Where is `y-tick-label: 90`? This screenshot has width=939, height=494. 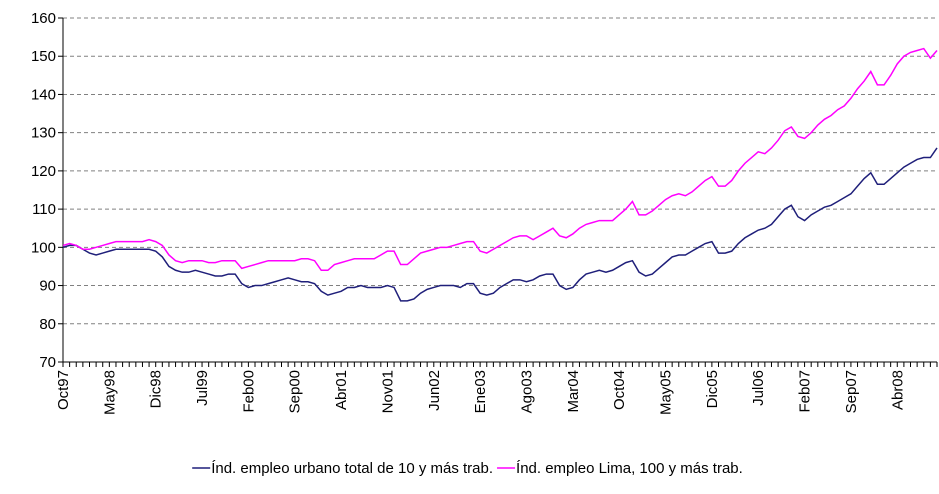 y-tick-label: 90 is located at coordinates (47, 286).